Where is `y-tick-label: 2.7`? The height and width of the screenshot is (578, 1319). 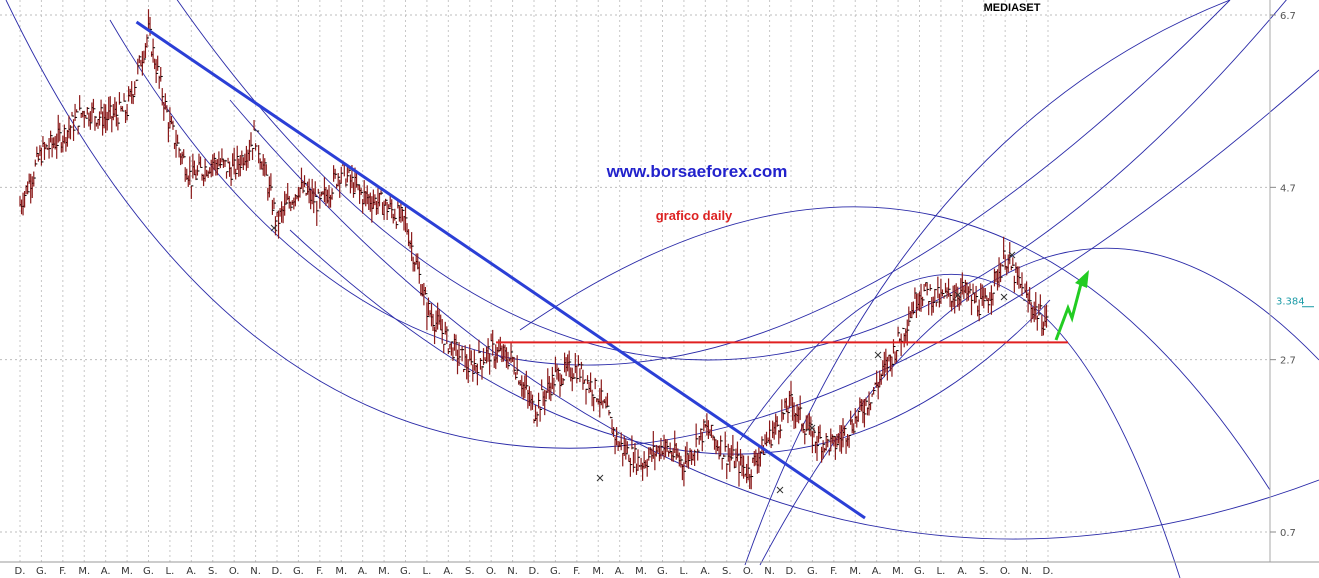
y-tick-label: 2.7 is located at coordinates (1288, 361).